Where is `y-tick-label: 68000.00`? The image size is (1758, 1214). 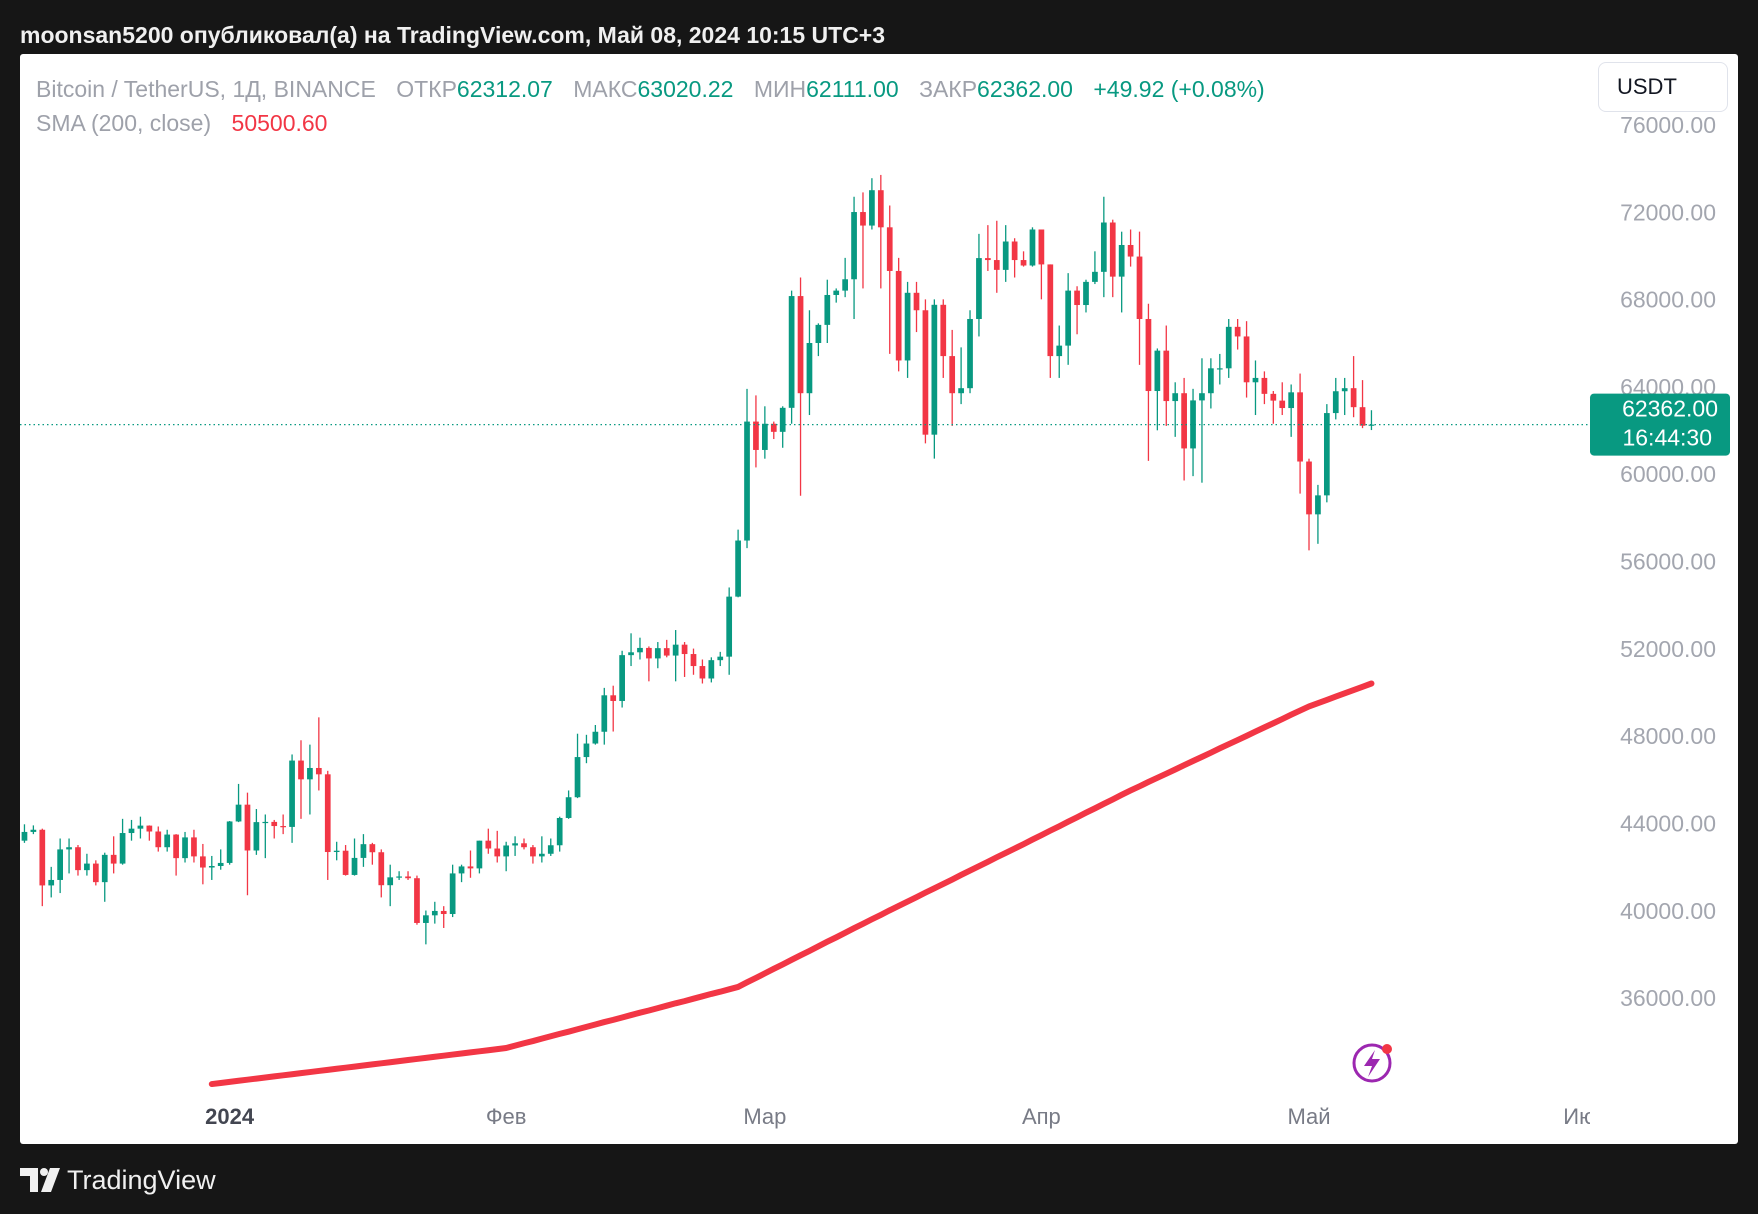 y-tick-label: 68000.00 is located at coordinates (1668, 300).